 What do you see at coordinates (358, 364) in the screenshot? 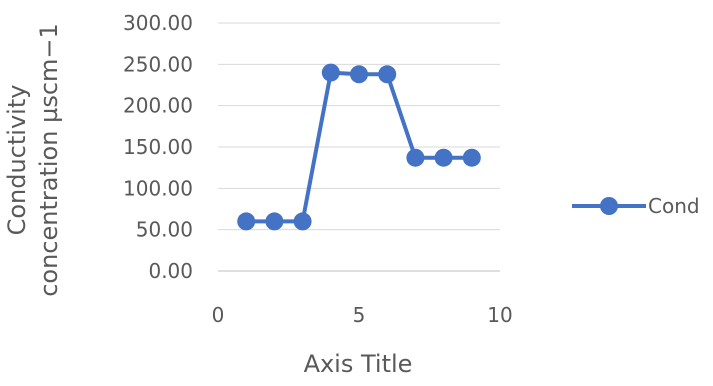
I see `x-axis-title: Axis Title` at bounding box center [358, 364].